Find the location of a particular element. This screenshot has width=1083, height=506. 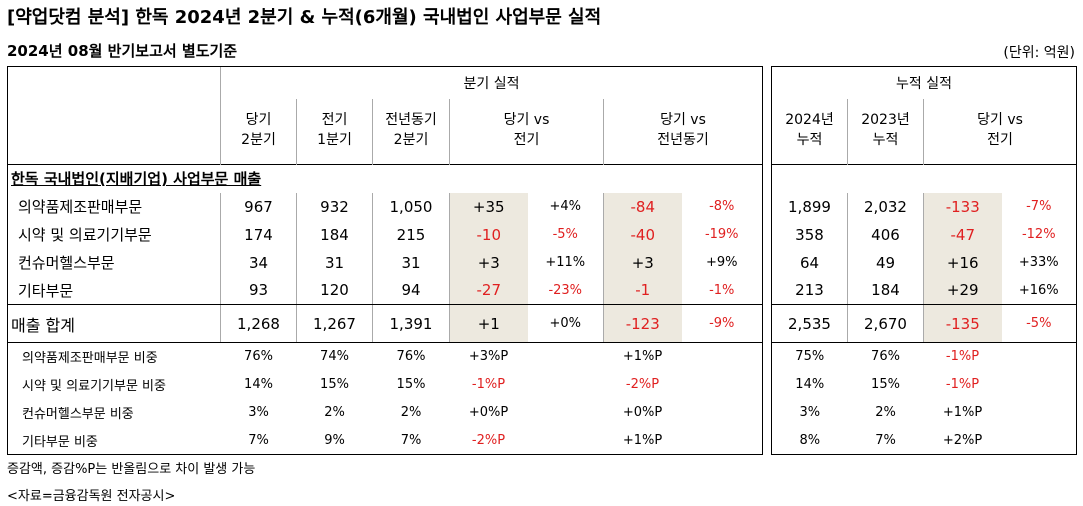

row-label: 의약품제조판매부문 is located at coordinates (114, 206).